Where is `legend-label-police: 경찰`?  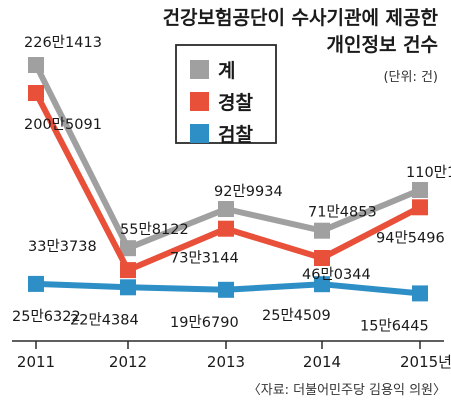
legend-label-police: 경찰 is located at coordinates (235, 103).